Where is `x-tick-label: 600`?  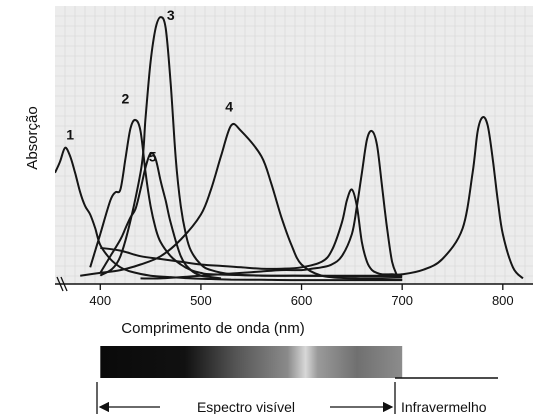 x-tick-label: 600 is located at coordinates (302, 300).